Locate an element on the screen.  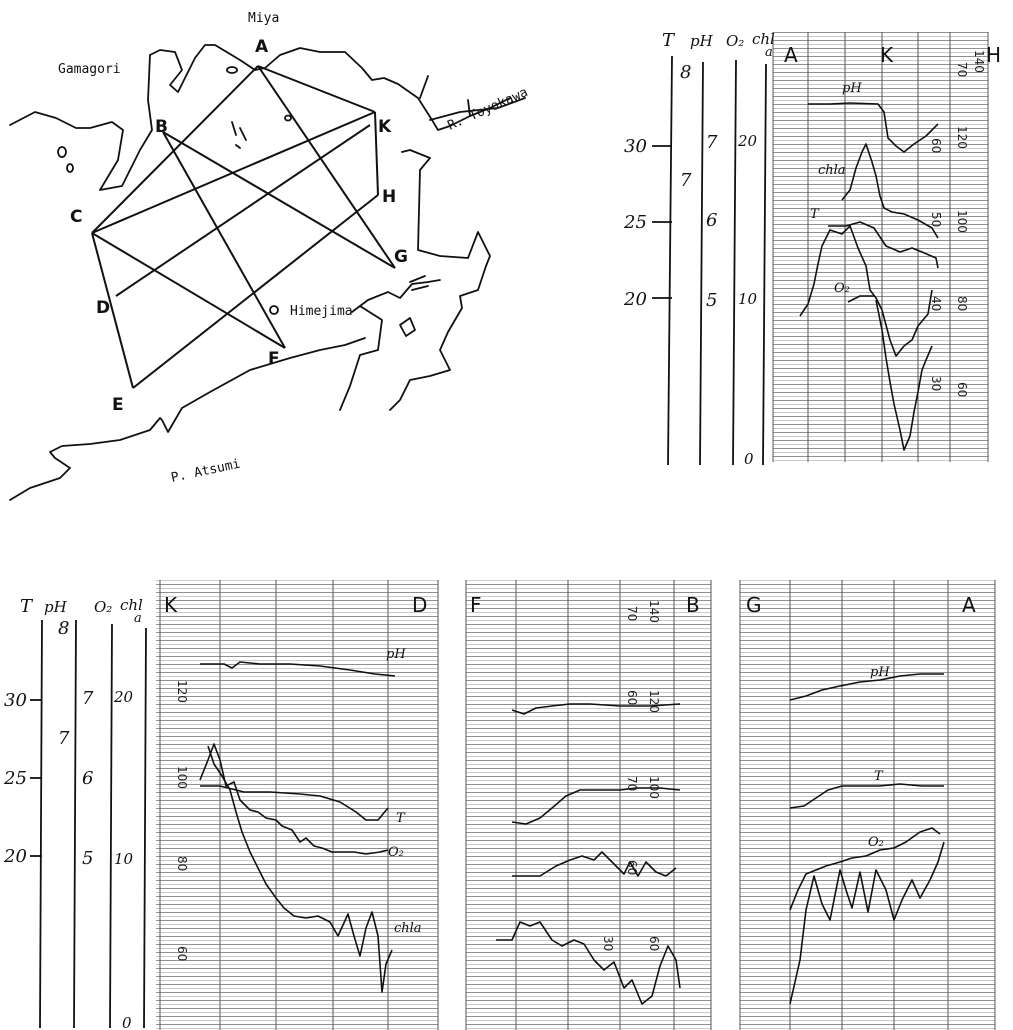
strip-chart-kd: K D 120 100 80 60 pH T O₂ chla is located at coordinates (297, 805).